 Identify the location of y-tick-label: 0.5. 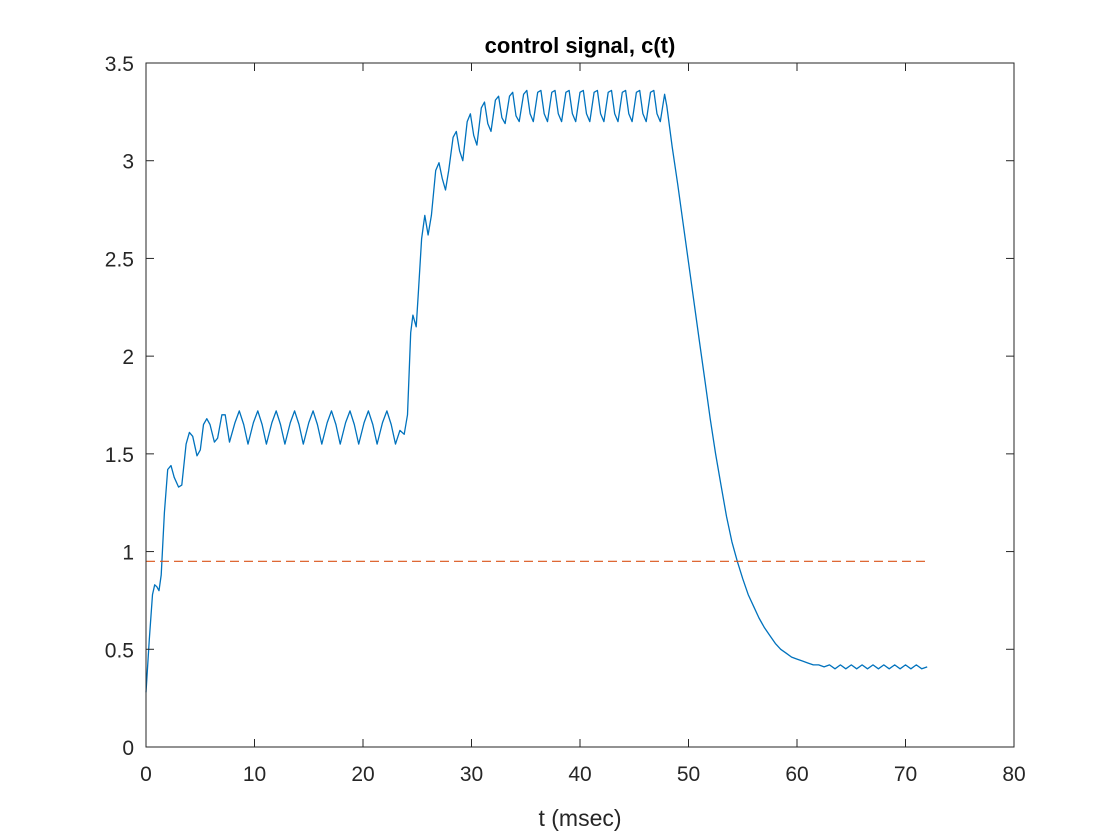
(119, 650).